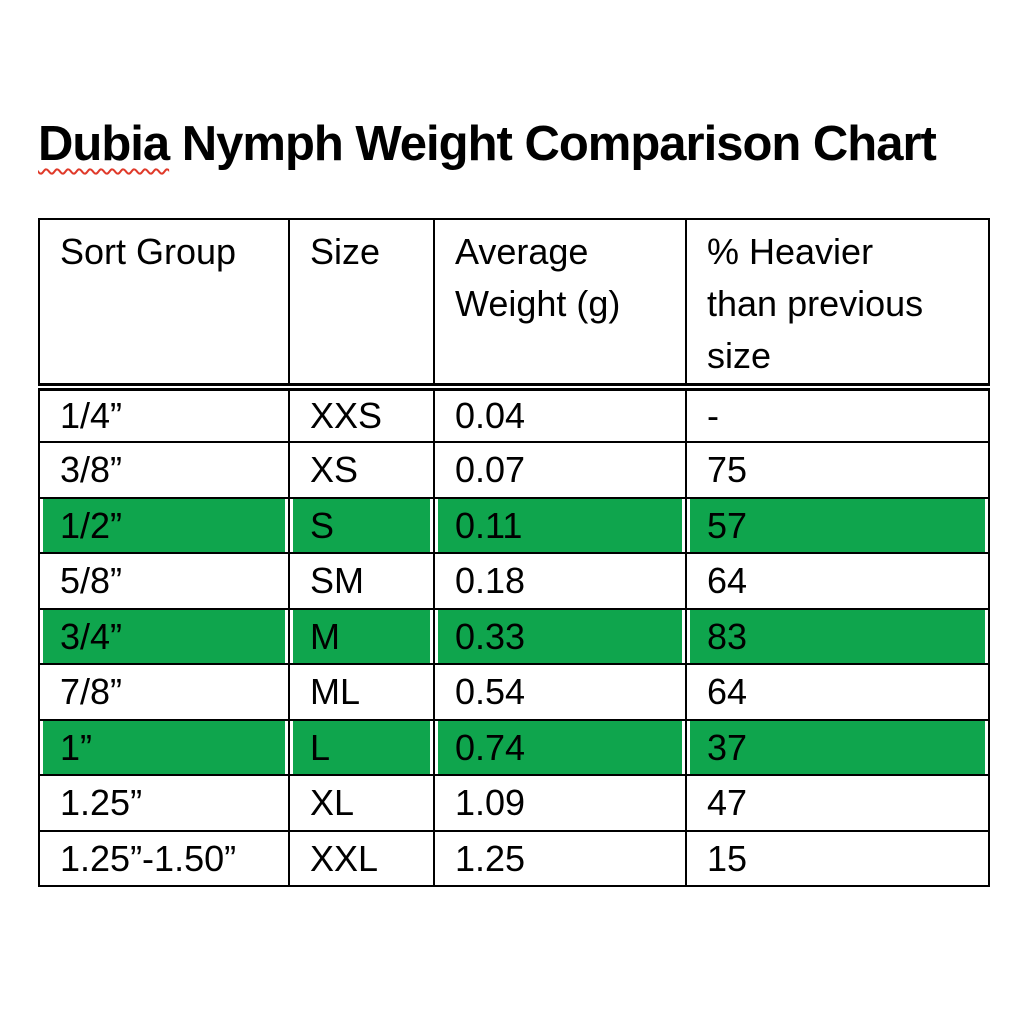 Image resolution: width=1024 pixels, height=1024 pixels. I want to click on cell-sort-group: 1.25”-1.50”, so click(164, 858).